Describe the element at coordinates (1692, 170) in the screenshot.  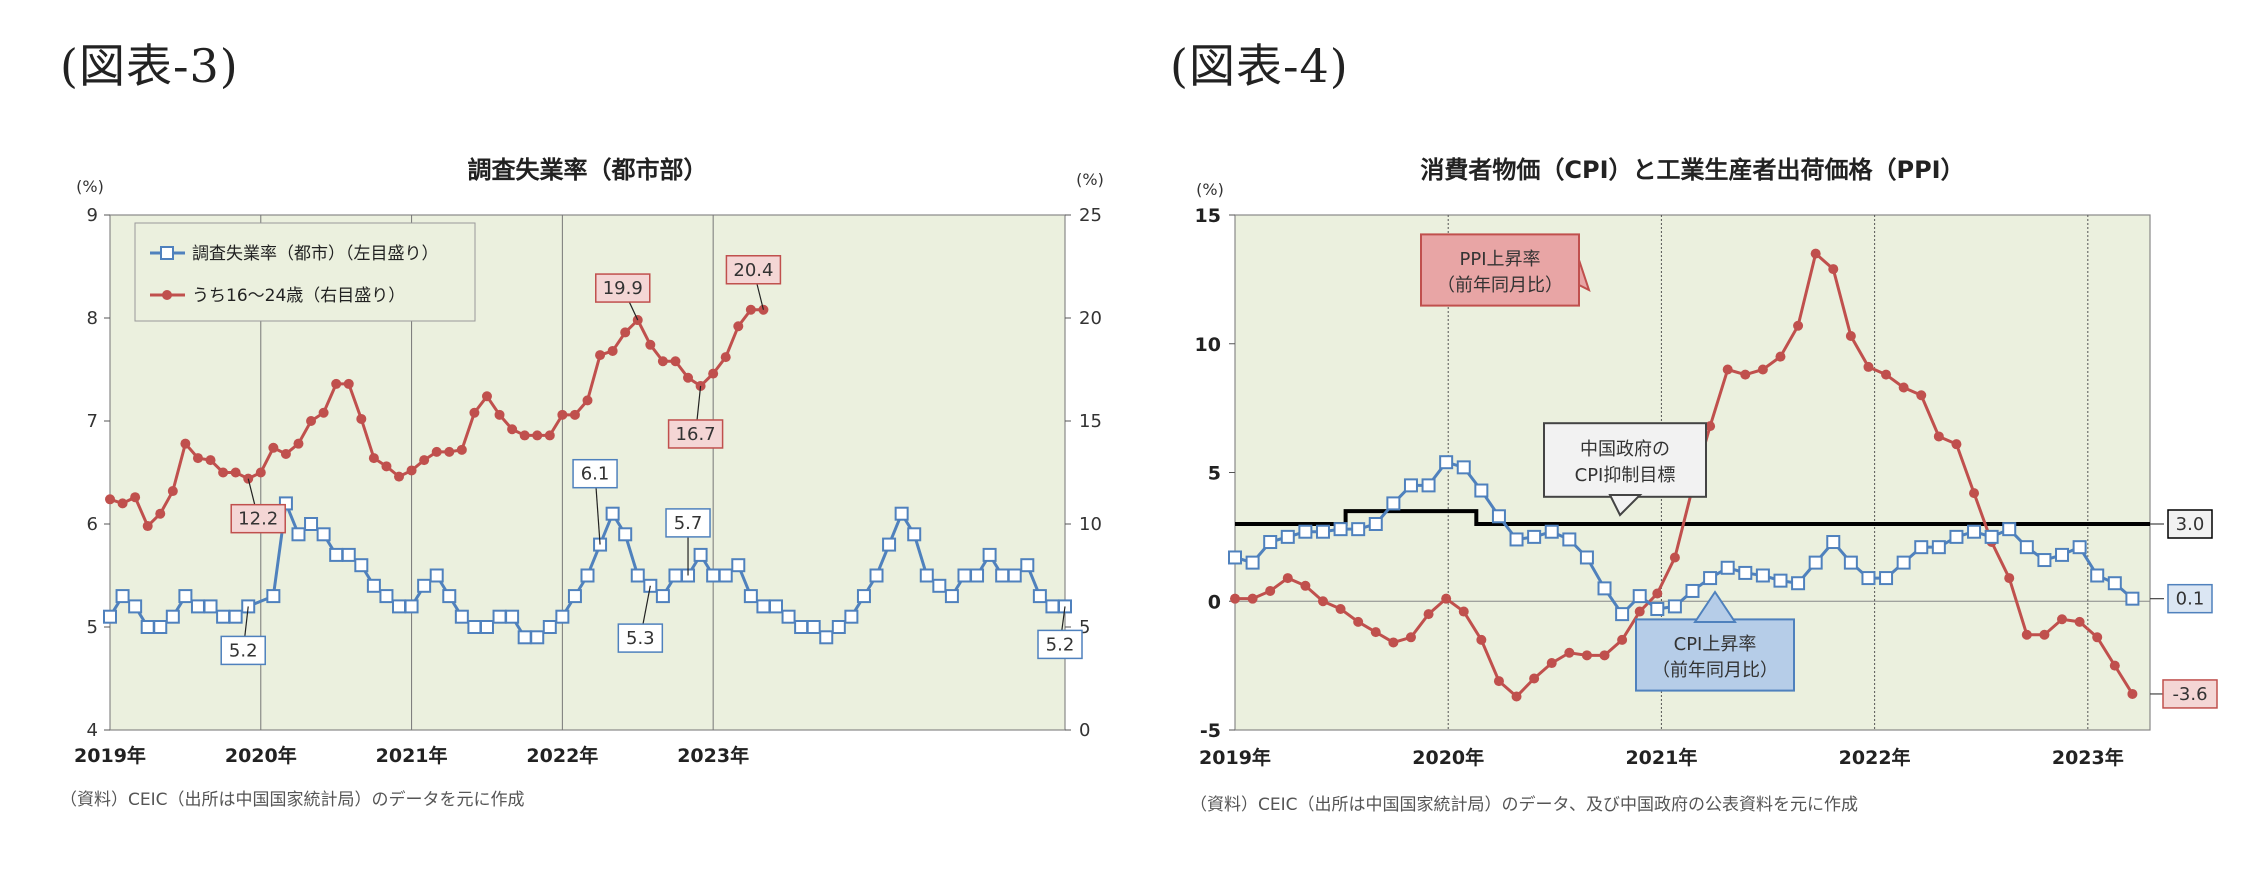
I see `chart-title: 消費者物価（CPI）と工業生産者出荷価格（PPI）` at that location.